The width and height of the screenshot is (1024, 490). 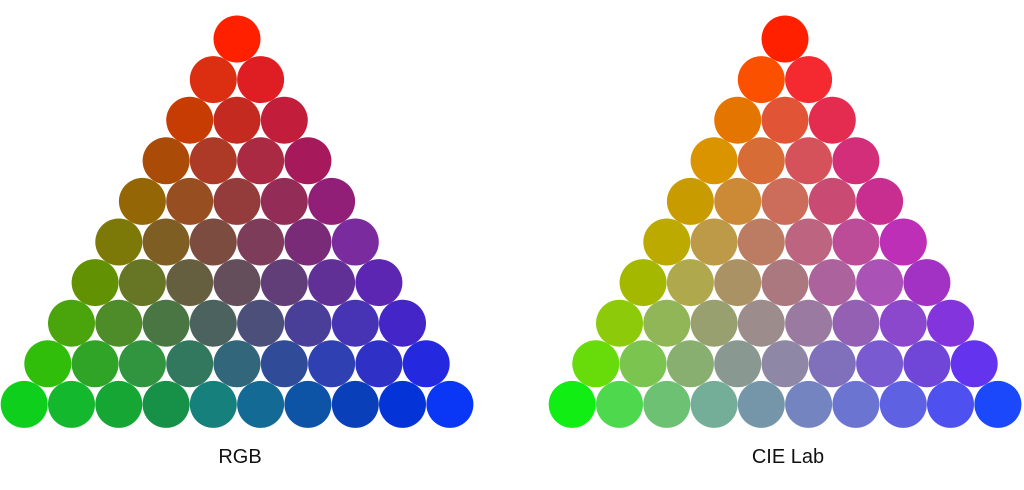 What do you see at coordinates (809, 80) in the screenshot?
I see `lab-swatch-r1-c1` at bounding box center [809, 80].